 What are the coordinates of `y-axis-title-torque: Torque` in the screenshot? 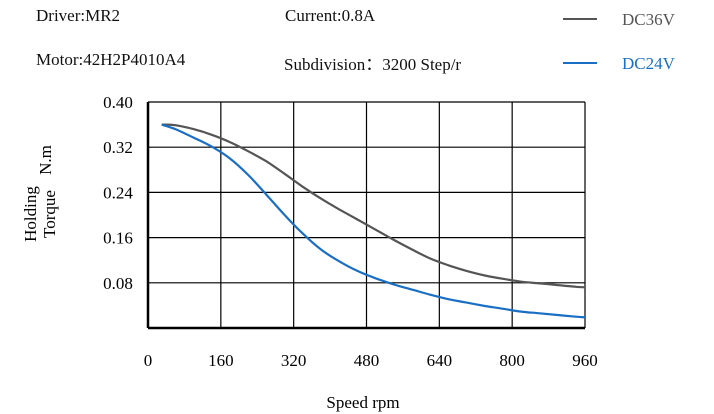 It's located at (49, 214).